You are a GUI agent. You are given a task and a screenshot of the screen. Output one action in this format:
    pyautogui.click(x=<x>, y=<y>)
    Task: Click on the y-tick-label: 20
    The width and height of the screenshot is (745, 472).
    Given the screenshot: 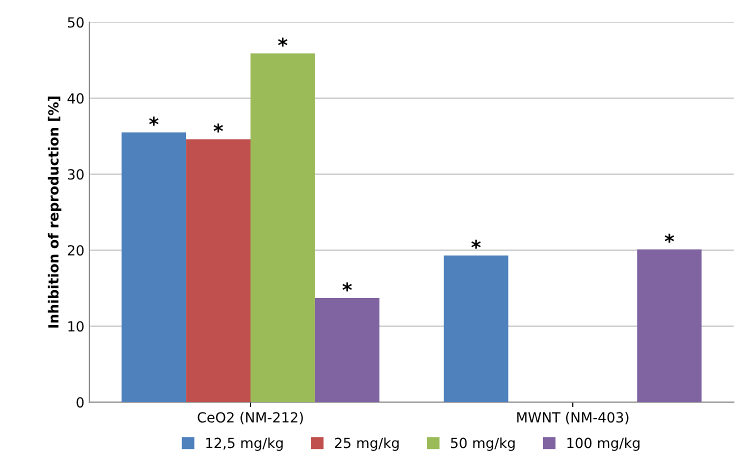 What is the action you would take?
    pyautogui.click(x=76, y=250)
    